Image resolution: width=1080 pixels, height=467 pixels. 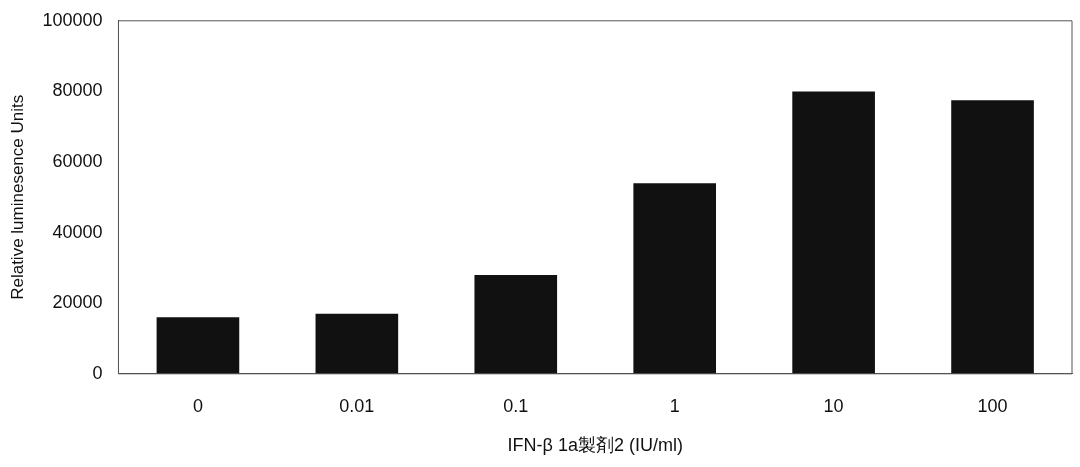 What do you see at coordinates (77, 90) in the screenshot?
I see `y-tick-label: 80000` at bounding box center [77, 90].